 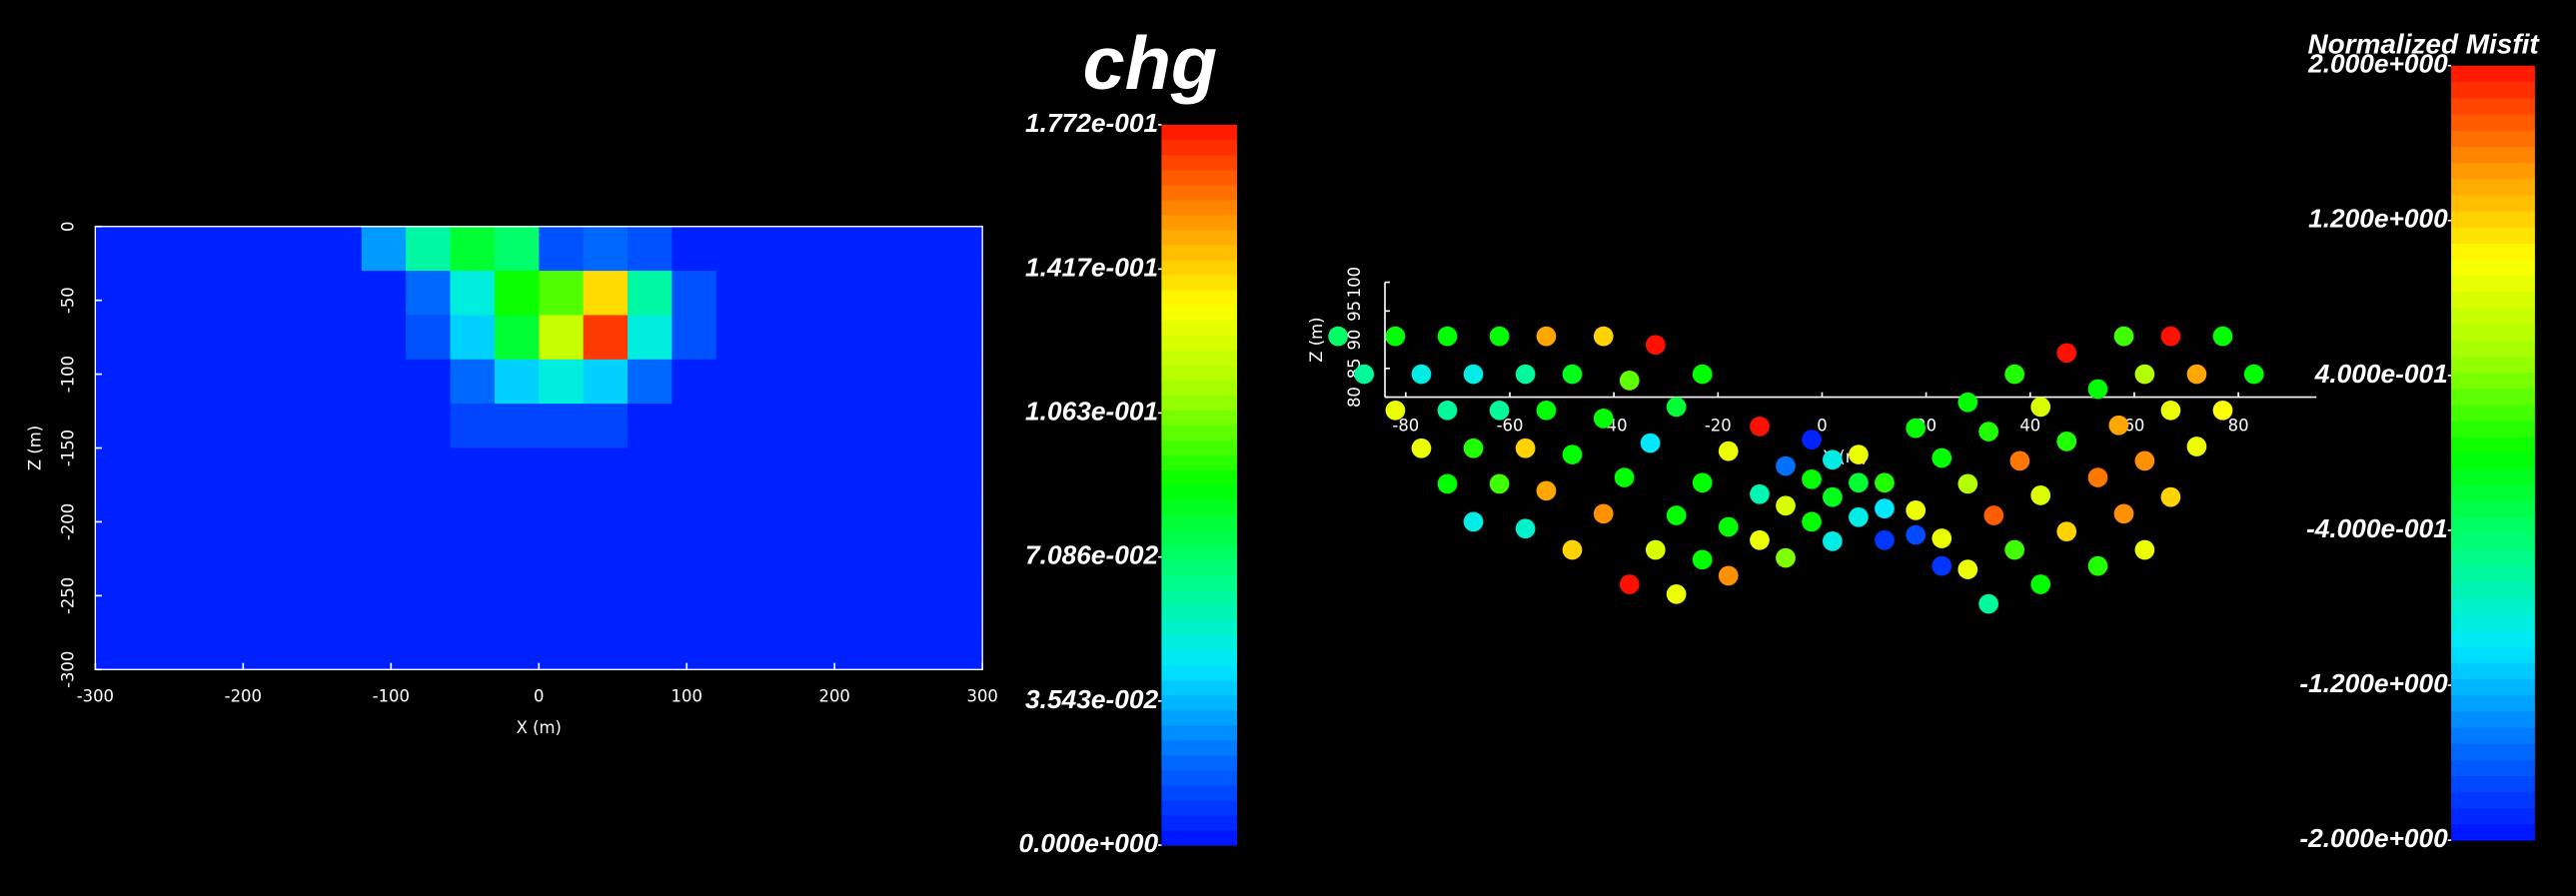 What do you see at coordinates (1088, 843) in the screenshot?
I see `colorbar-tick-label: 0.000e+000` at bounding box center [1088, 843].